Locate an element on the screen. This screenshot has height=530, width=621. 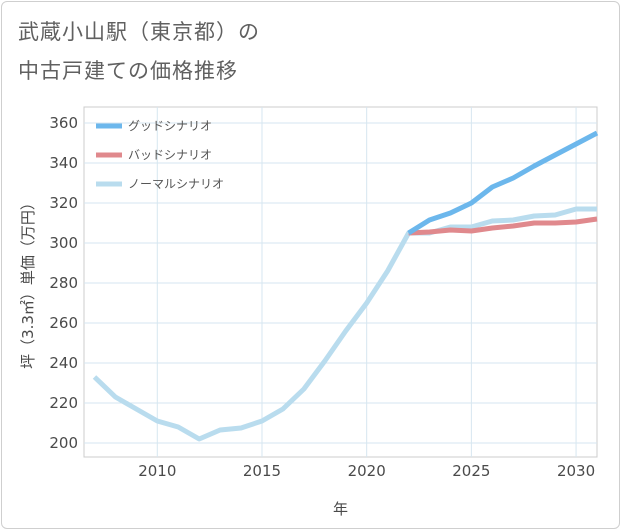
x-tick-label: 2010 is located at coordinates (157, 471).